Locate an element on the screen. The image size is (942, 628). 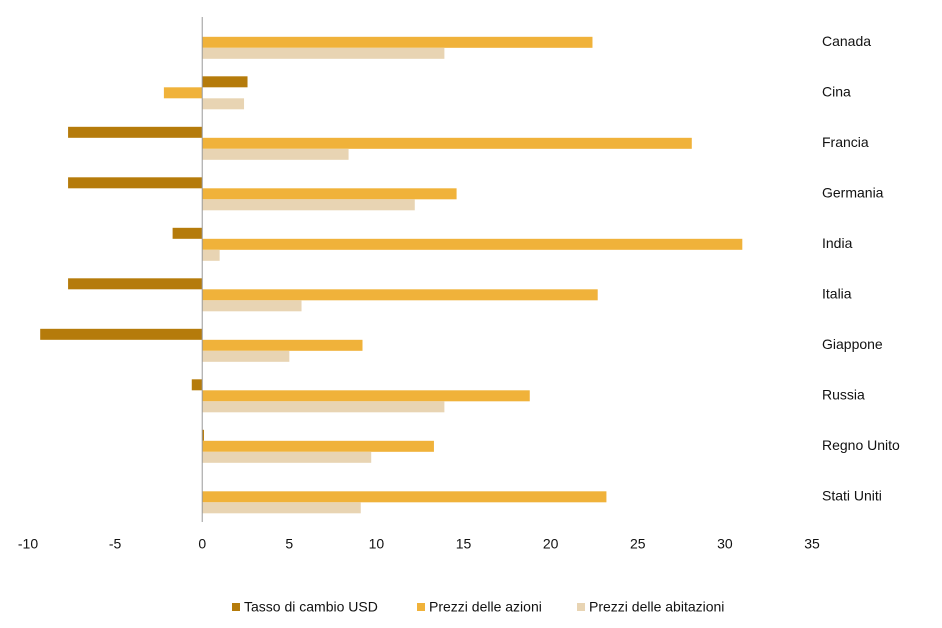
legend-label: Prezzi delle azioni is located at coordinates (485, 607).